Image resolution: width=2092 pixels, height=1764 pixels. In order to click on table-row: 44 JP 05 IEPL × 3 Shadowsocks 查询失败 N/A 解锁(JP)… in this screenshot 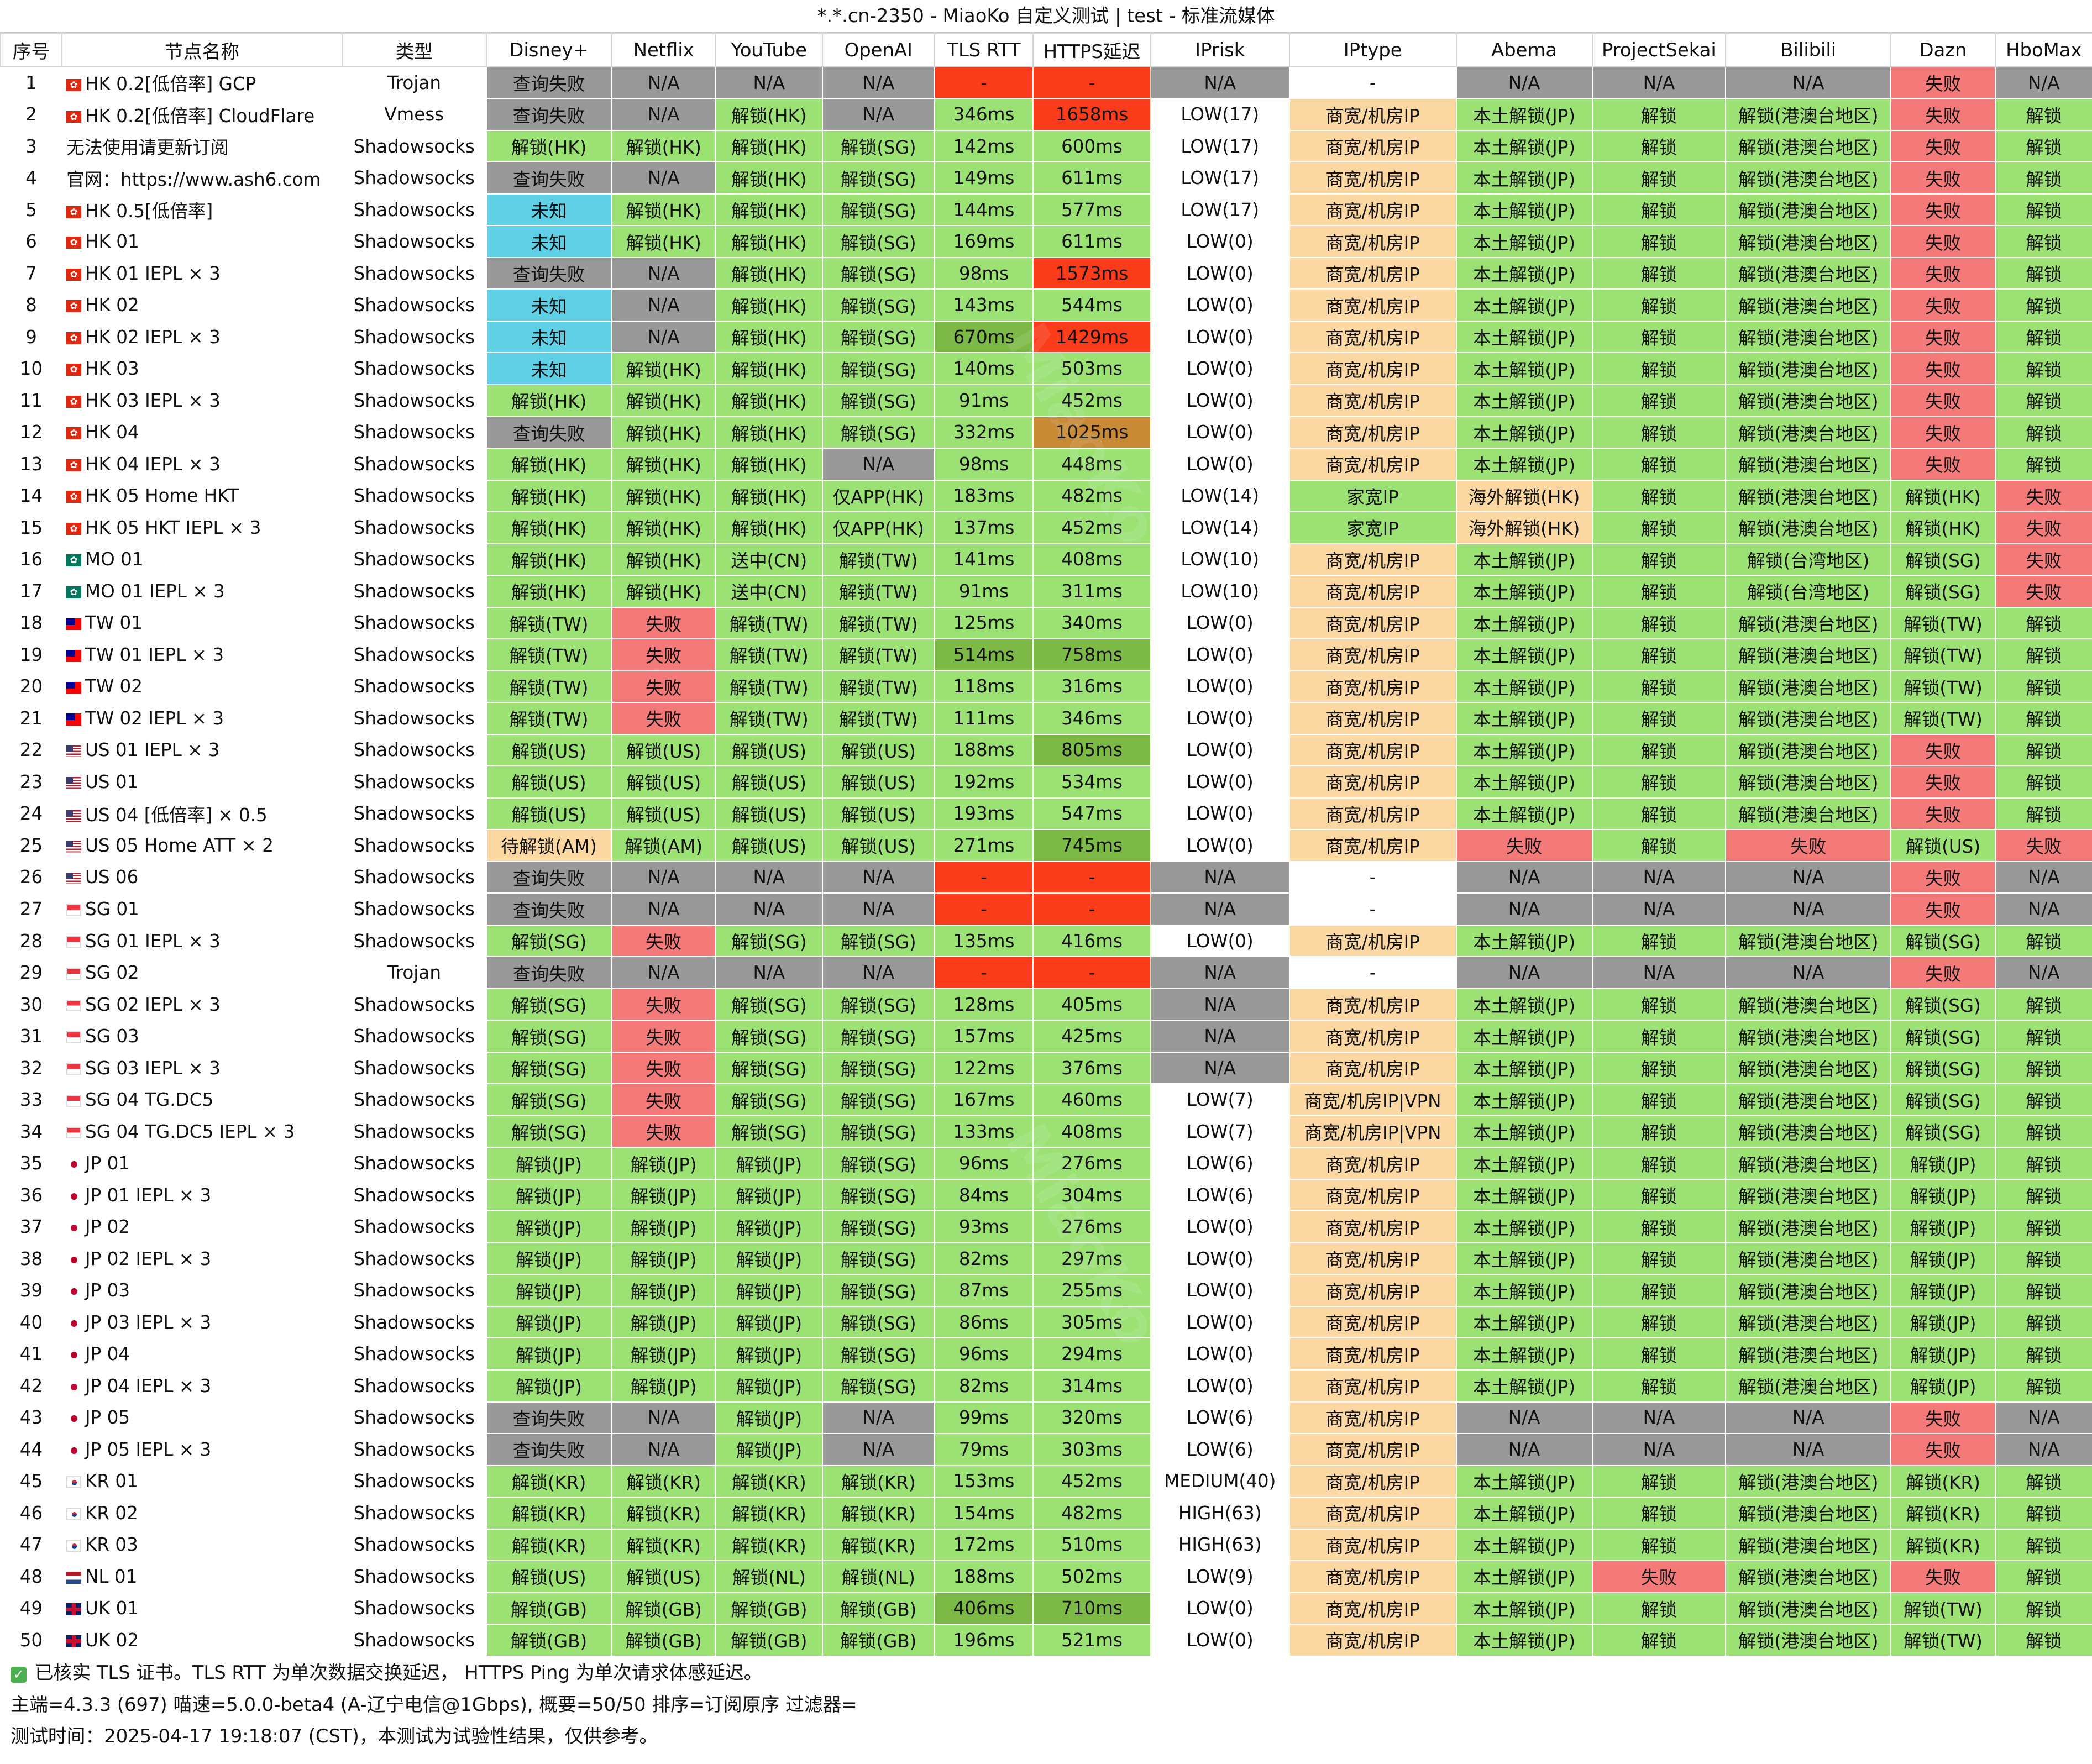, I will do `click(1046, 1450)`.